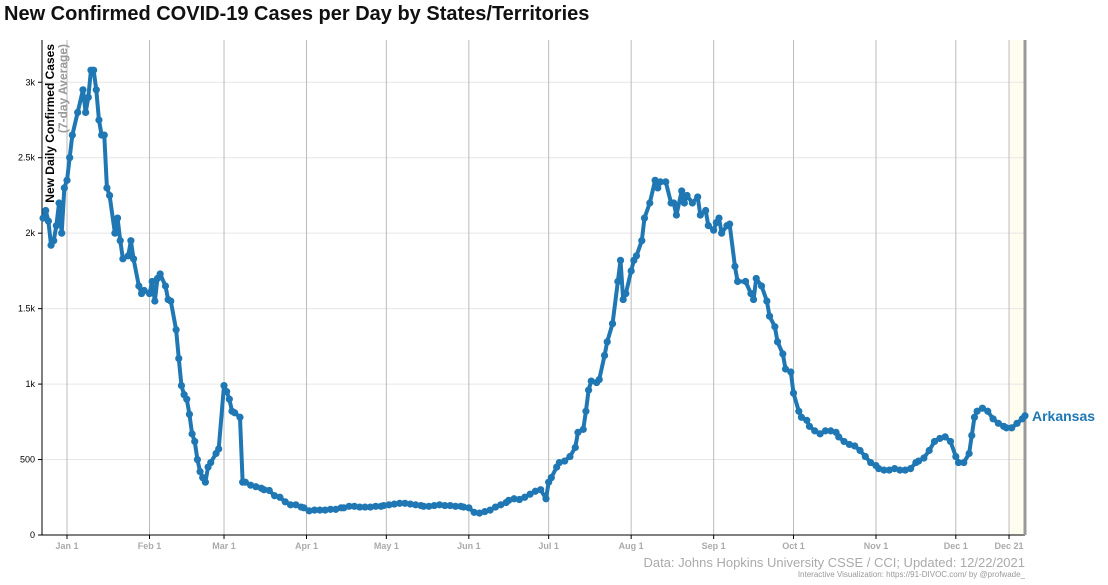  Describe the element at coordinates (548, 546) in the screenshot. I see `x-tick-label: Jul 1` at that location.